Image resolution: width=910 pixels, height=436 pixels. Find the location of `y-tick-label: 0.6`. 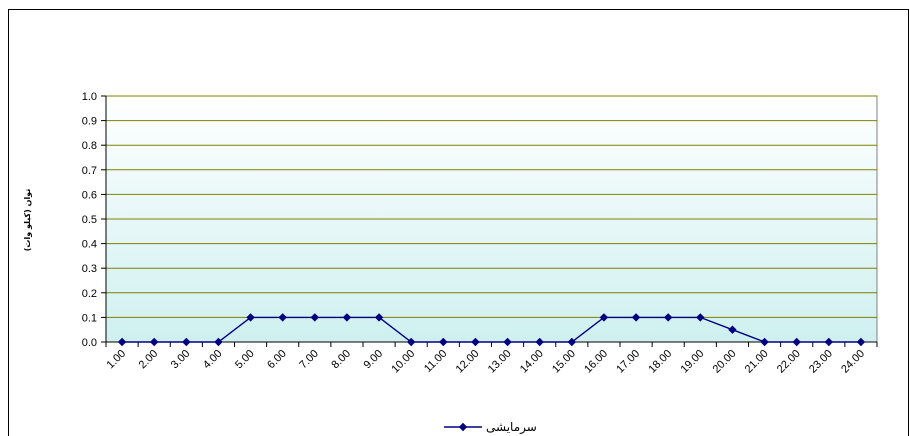

y-tick-label: 0.6 is located at coordinates (89, 195).